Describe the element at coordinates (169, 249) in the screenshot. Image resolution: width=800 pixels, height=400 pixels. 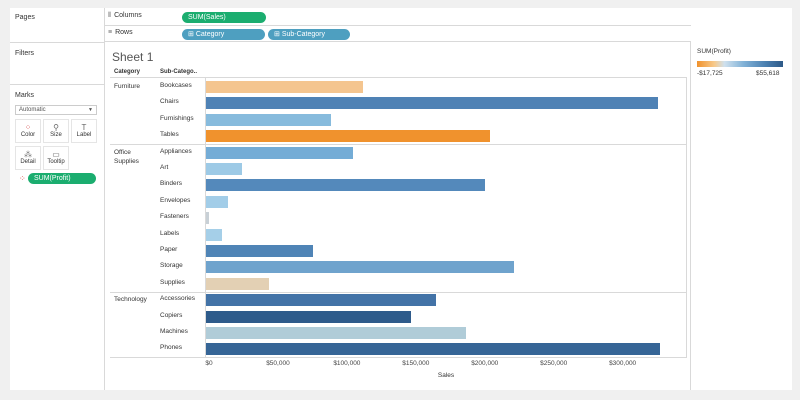
I see `subcategory-label: Paper` at that location.